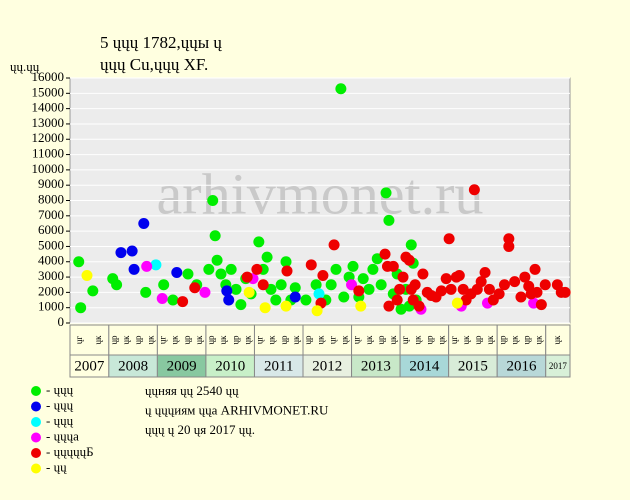 This screenshot has height=500, width=630. Describe the element at coordinates (51, 275) in the screenshot. I see `y-tick-label: 3000` at that location.